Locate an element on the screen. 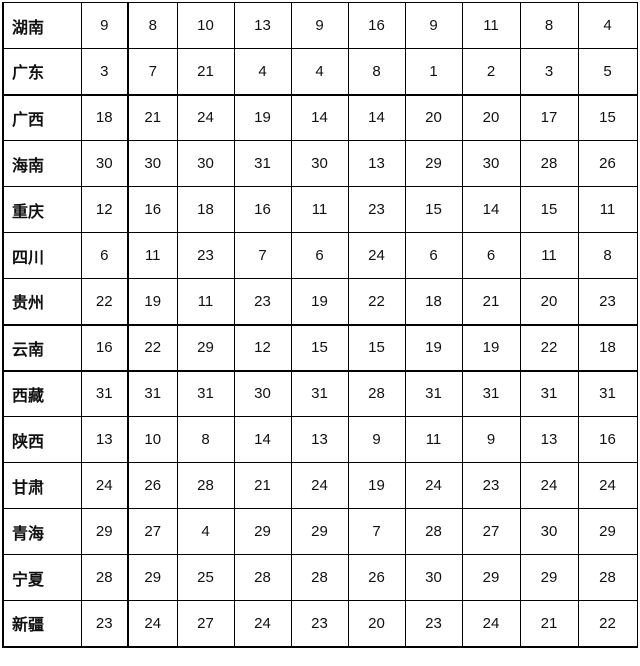  table-row: 陕西 13 10 8 14 13 9 11 9 13 16 is located at coordinates (320, 439).